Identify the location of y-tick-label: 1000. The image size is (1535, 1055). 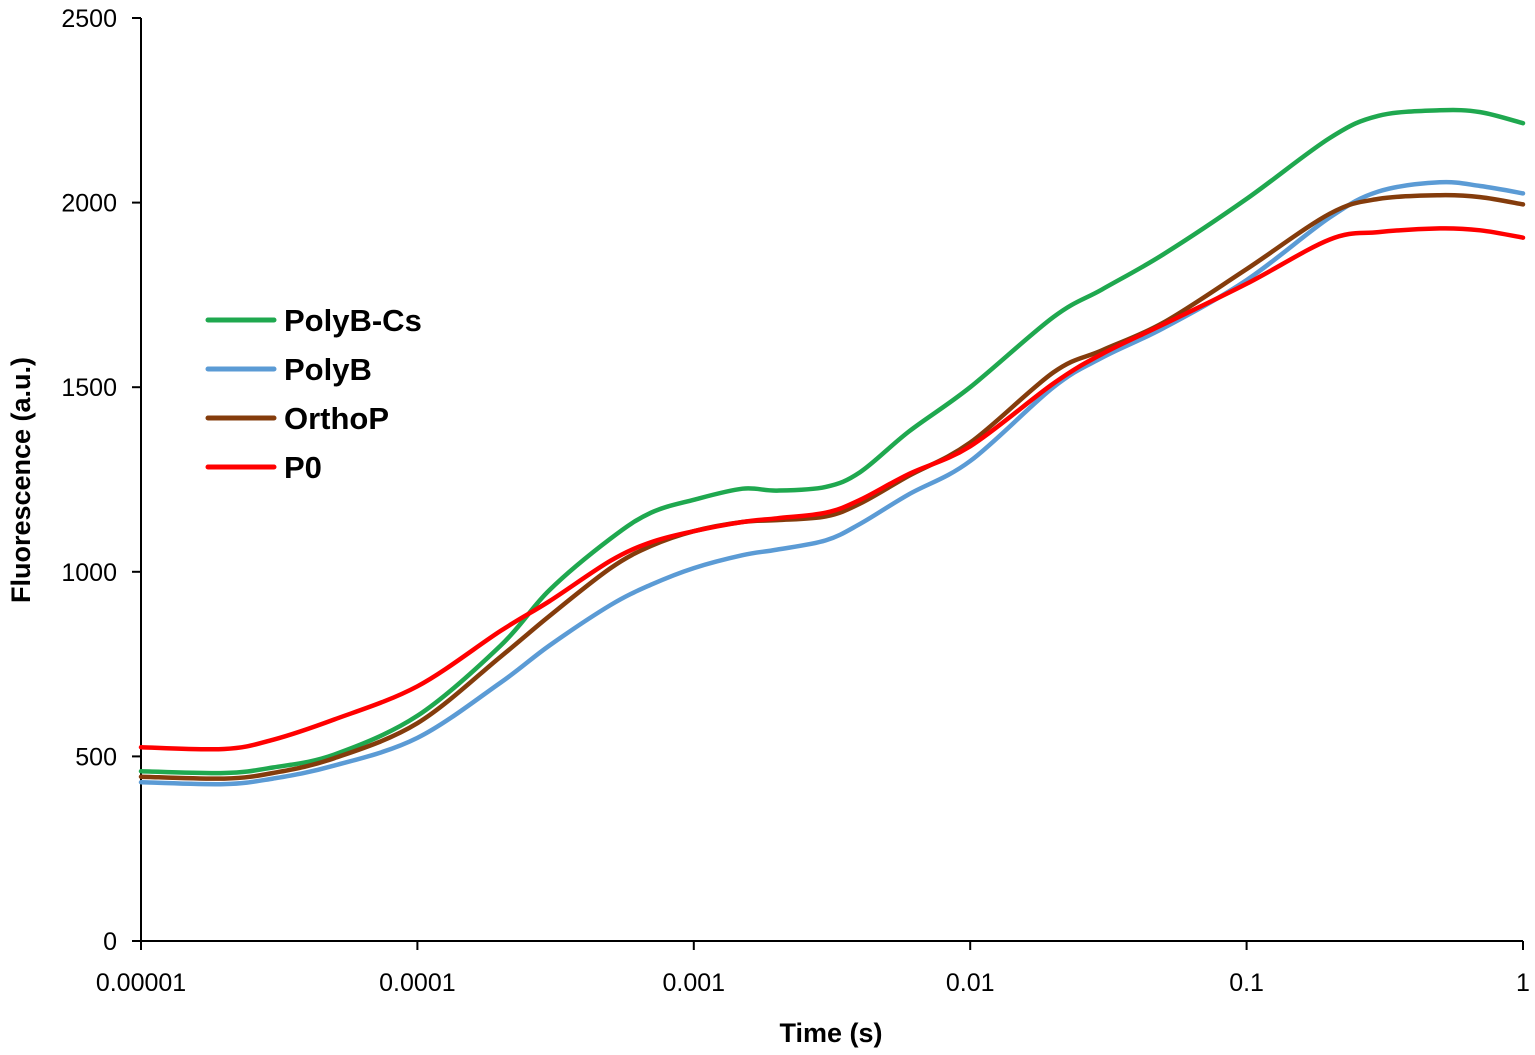
(89, 573).